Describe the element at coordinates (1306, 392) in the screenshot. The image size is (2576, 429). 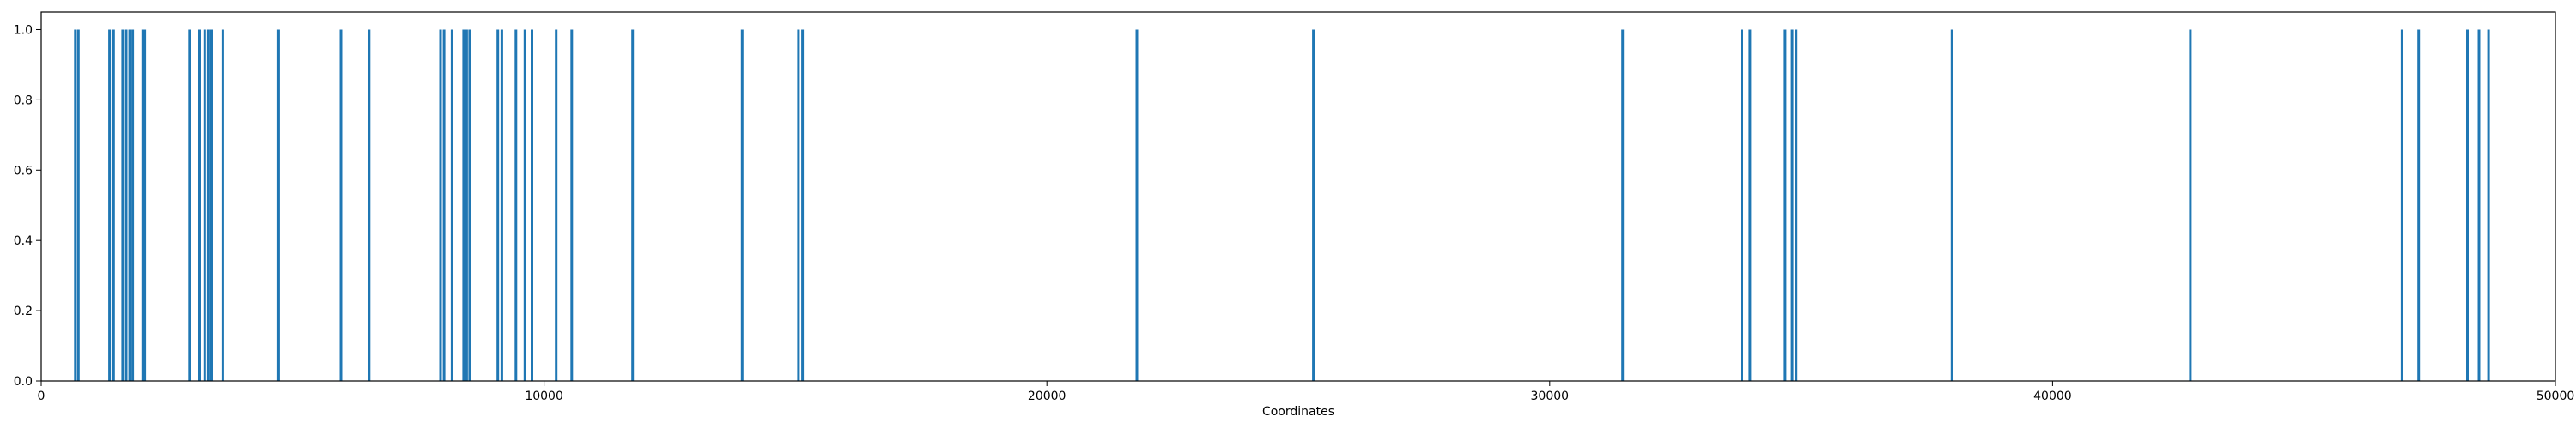
I see `x-axis: 0 10000 20000 30000 40000 50000` at that location.